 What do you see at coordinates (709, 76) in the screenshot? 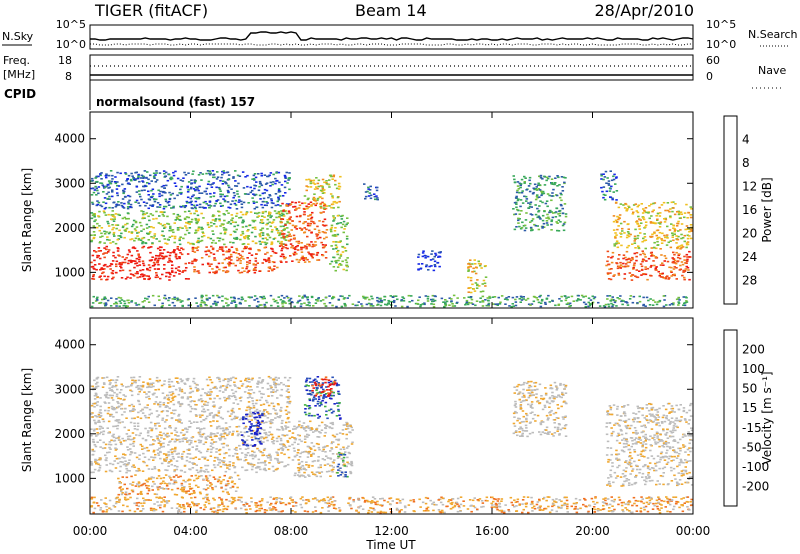
I see `nave-bottom-tick: 0` at bounding box center [709, 76].